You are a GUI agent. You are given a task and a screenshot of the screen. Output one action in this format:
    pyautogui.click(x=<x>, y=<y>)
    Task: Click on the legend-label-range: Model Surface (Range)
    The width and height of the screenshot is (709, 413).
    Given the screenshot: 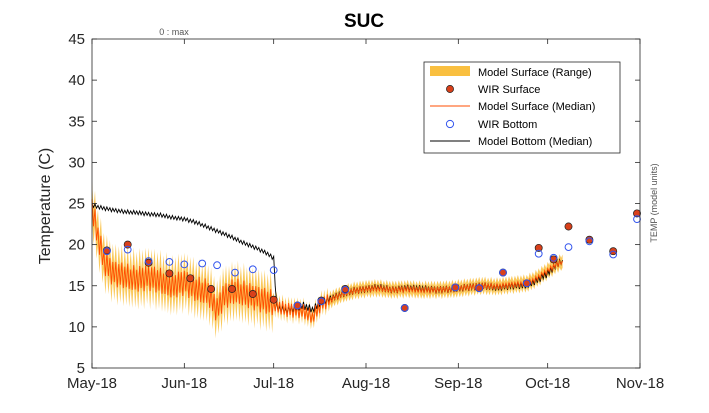 What is the action you would take?
    pyautogui.click(x=535, y=73)
    